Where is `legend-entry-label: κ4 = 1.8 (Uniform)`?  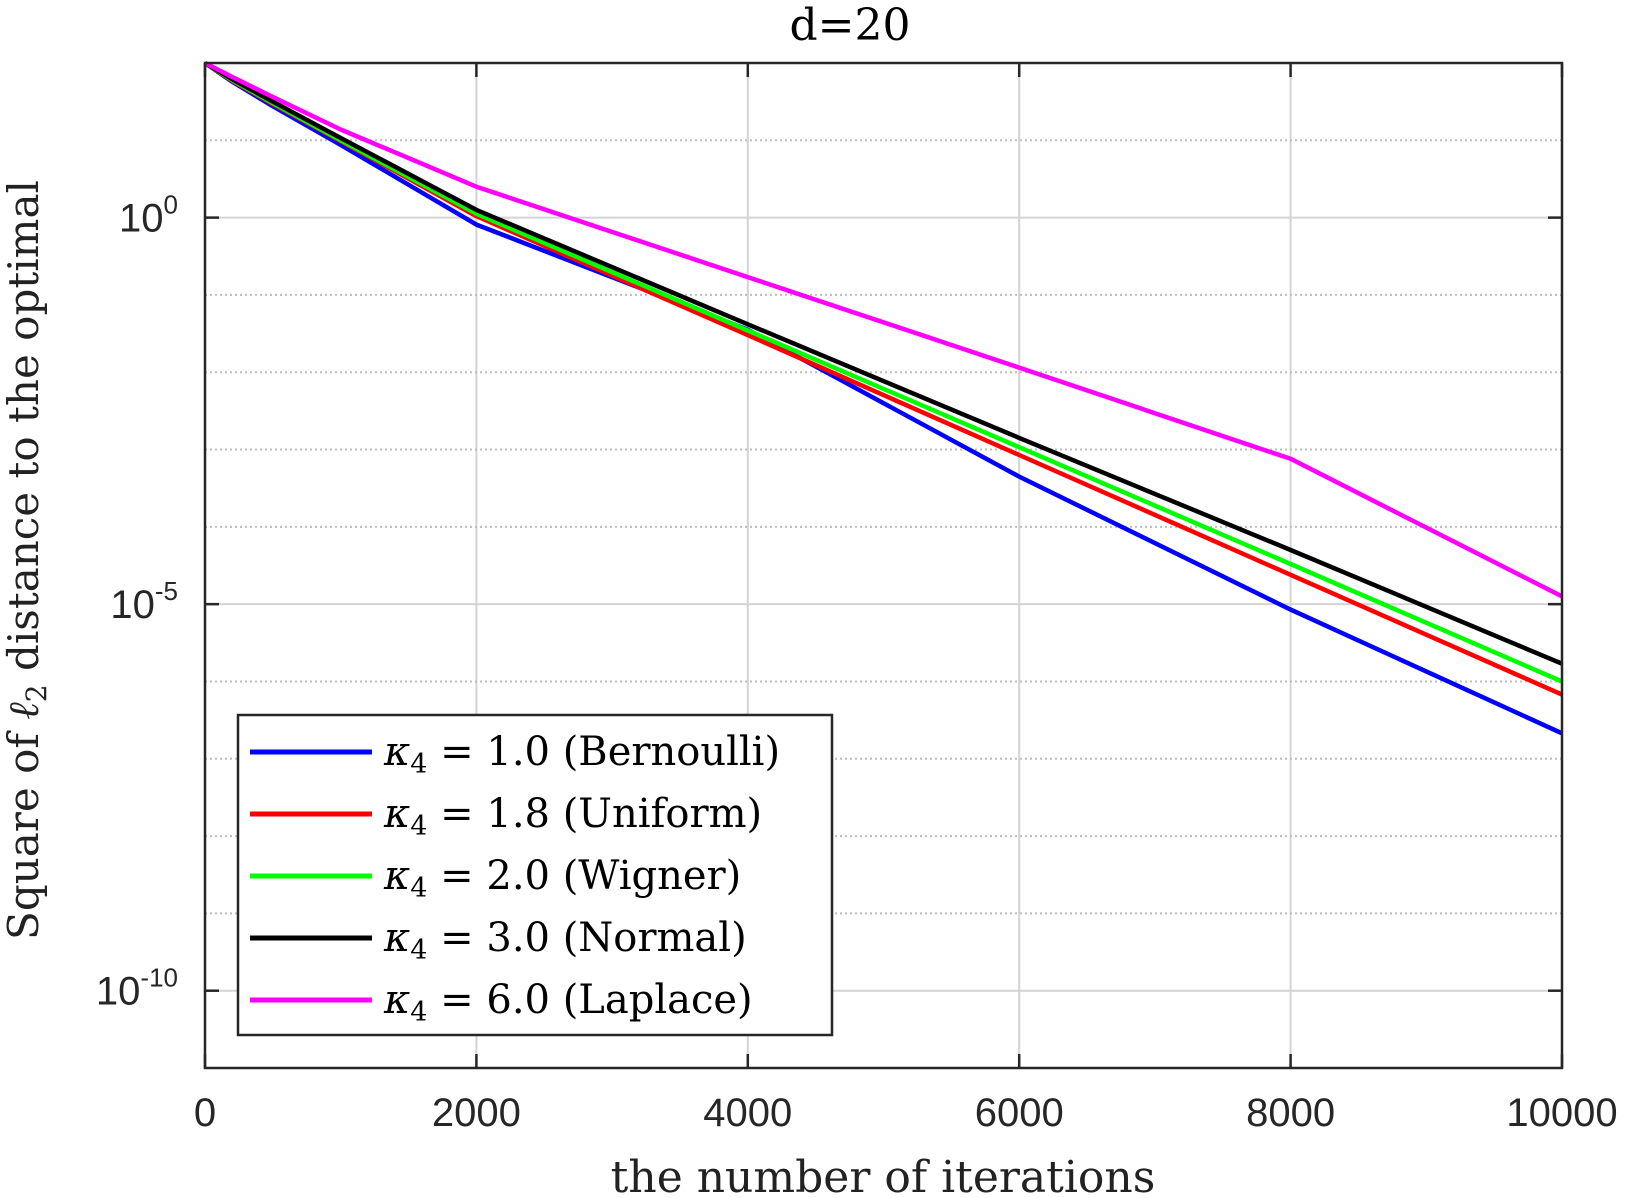
legend-entry-label: κ4 = 1.8 (Uniform) is located at coordinates (572, 816).